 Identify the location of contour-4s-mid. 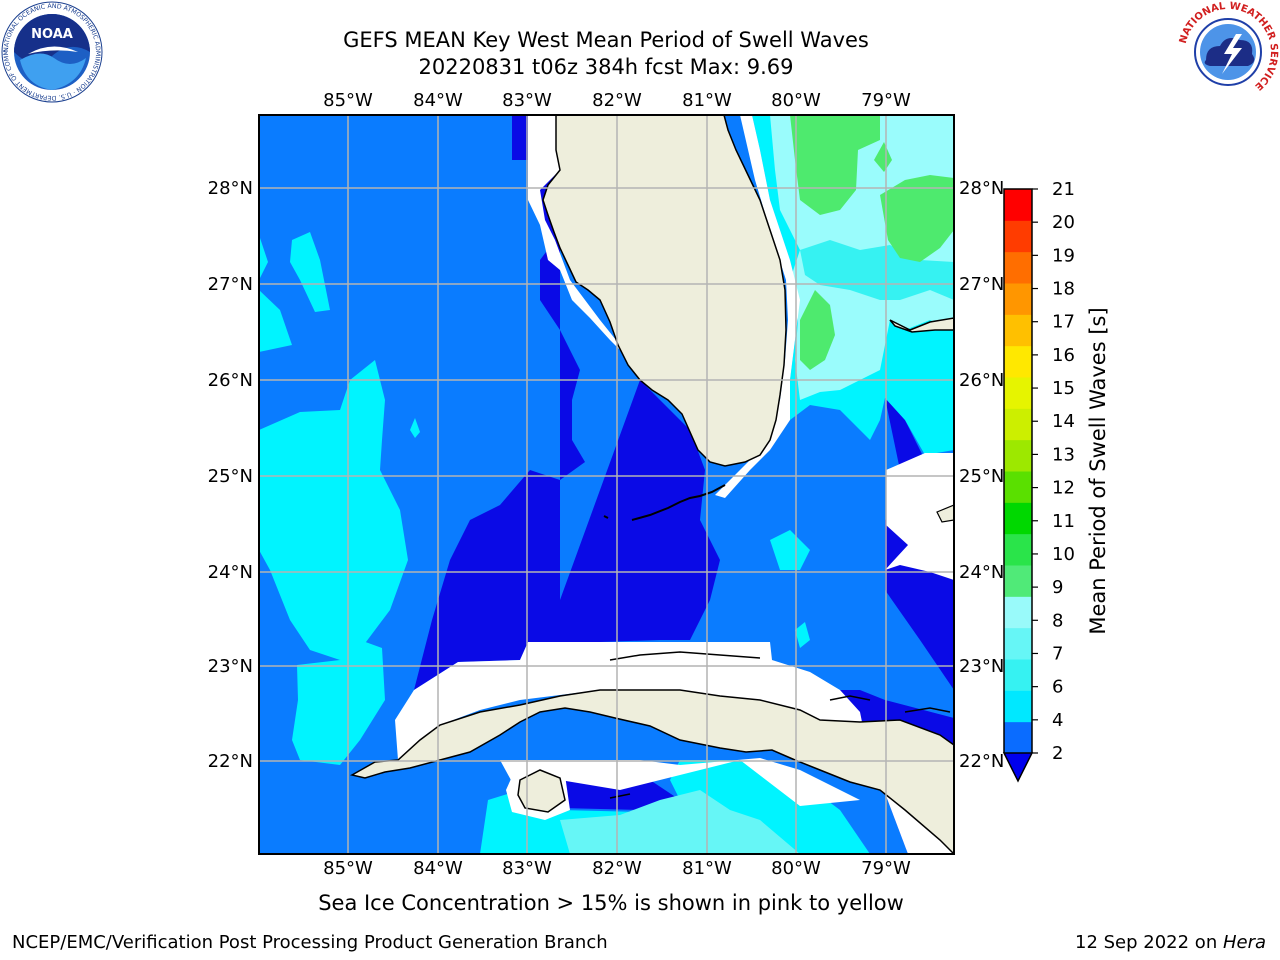
(790, 550).